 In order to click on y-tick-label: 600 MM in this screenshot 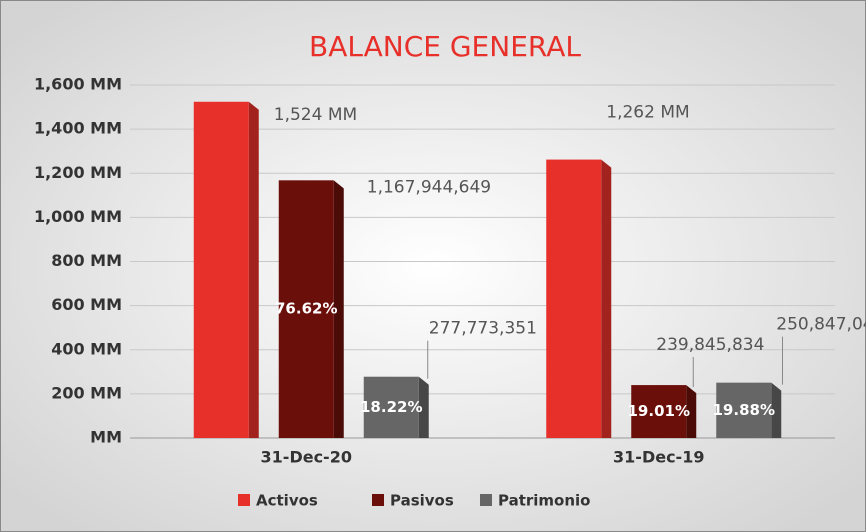, I will do `click(86, 304)`.